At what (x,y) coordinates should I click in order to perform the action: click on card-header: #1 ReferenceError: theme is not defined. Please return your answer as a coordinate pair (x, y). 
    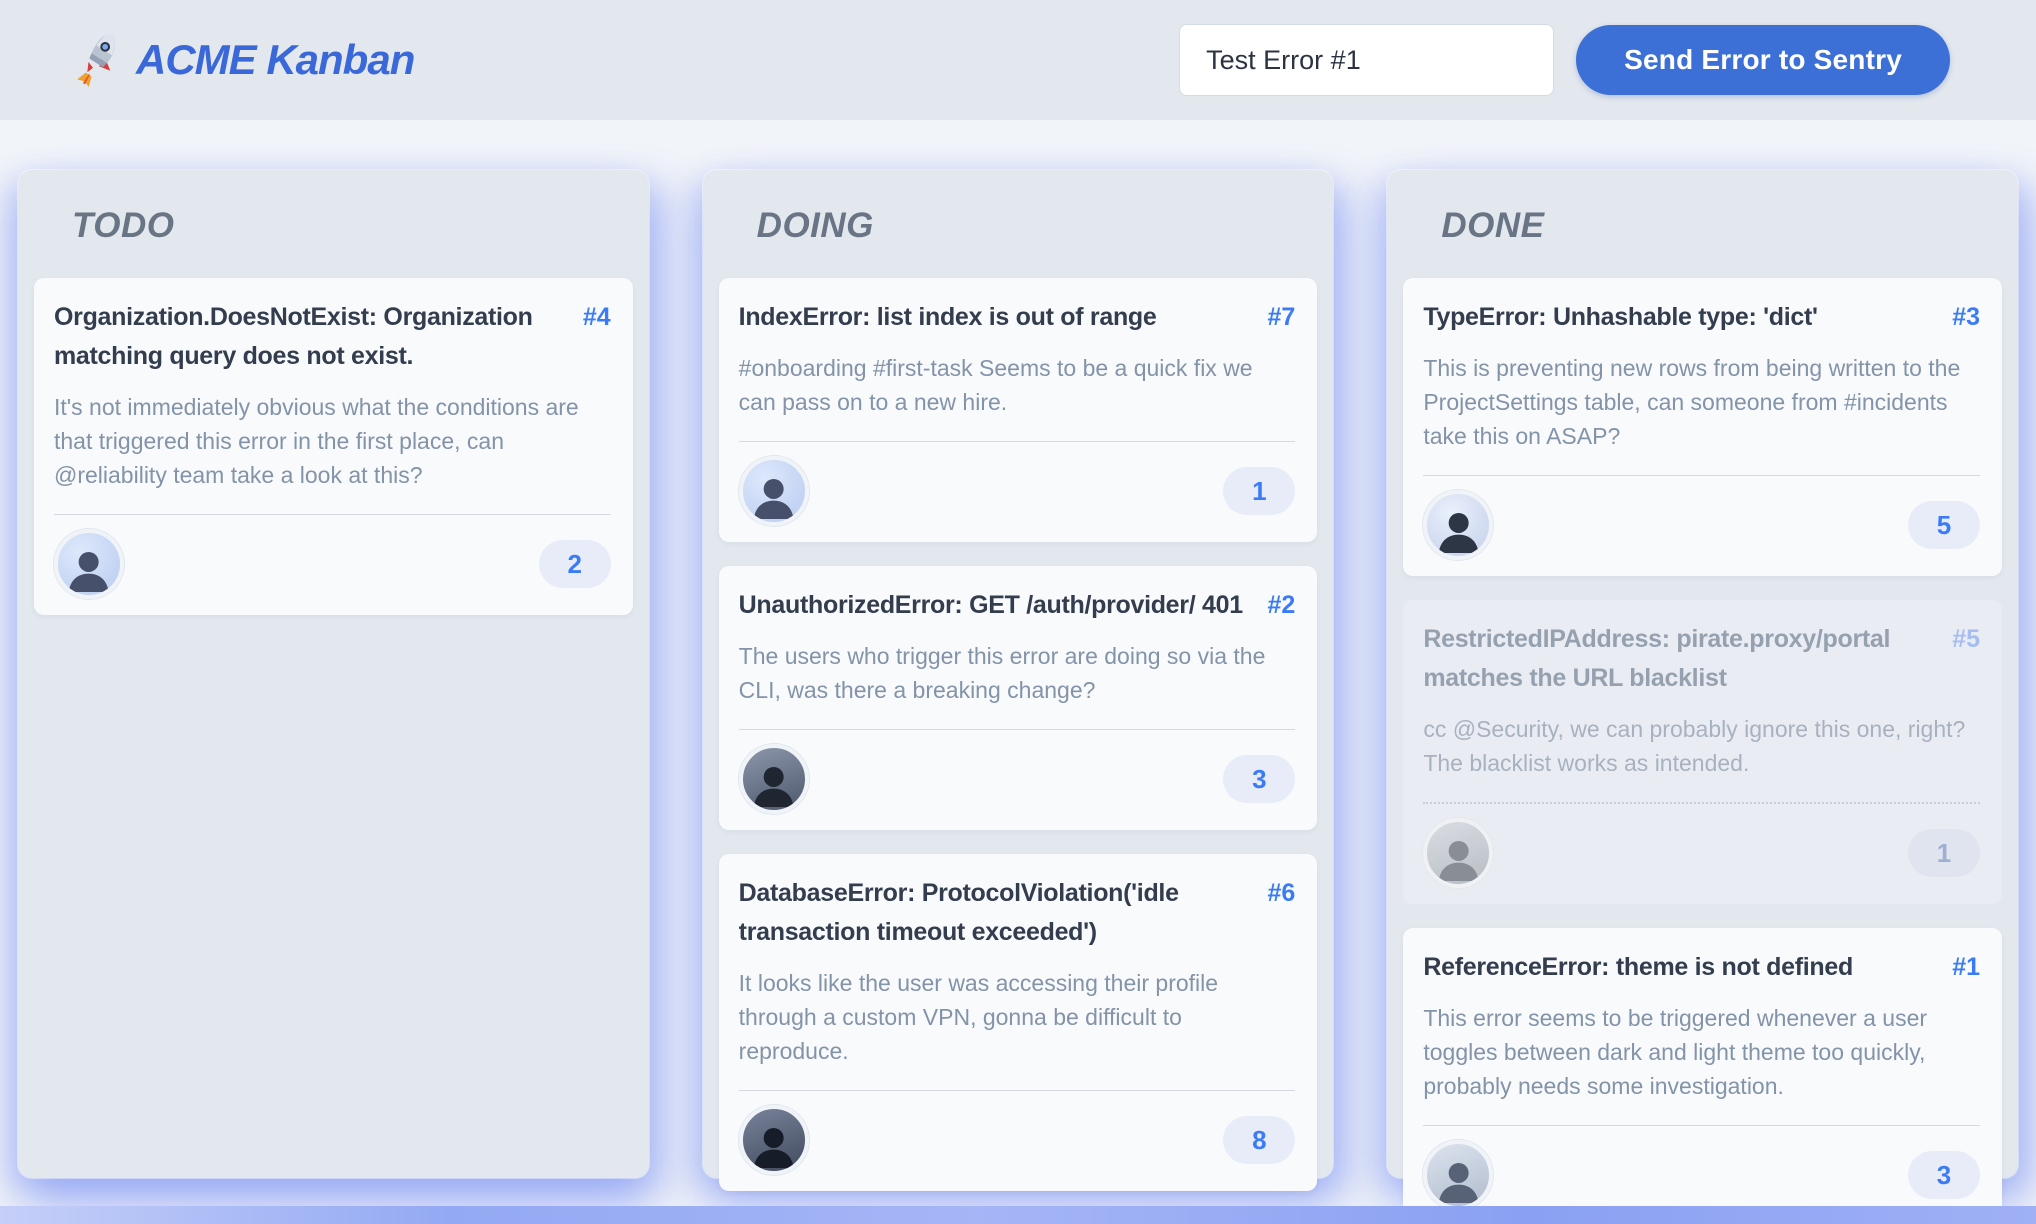
    Looking at the image, I should click on (1701, 967).